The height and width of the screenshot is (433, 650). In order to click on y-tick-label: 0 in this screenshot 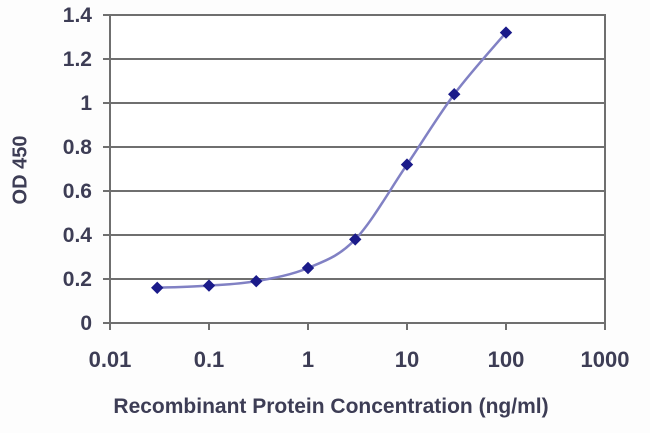, I will do `click(86, 323)`.